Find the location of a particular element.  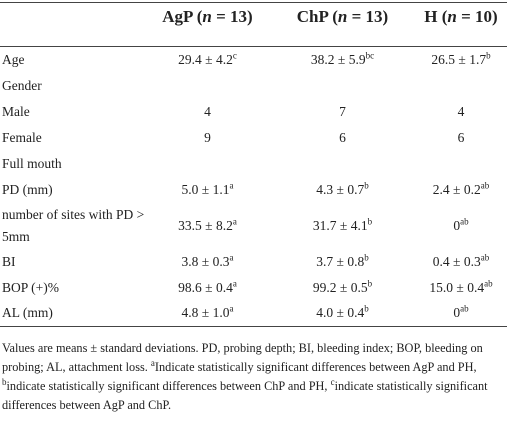

value-cell: 29.4 ± 4.2c is located at coordinates (207, 60).